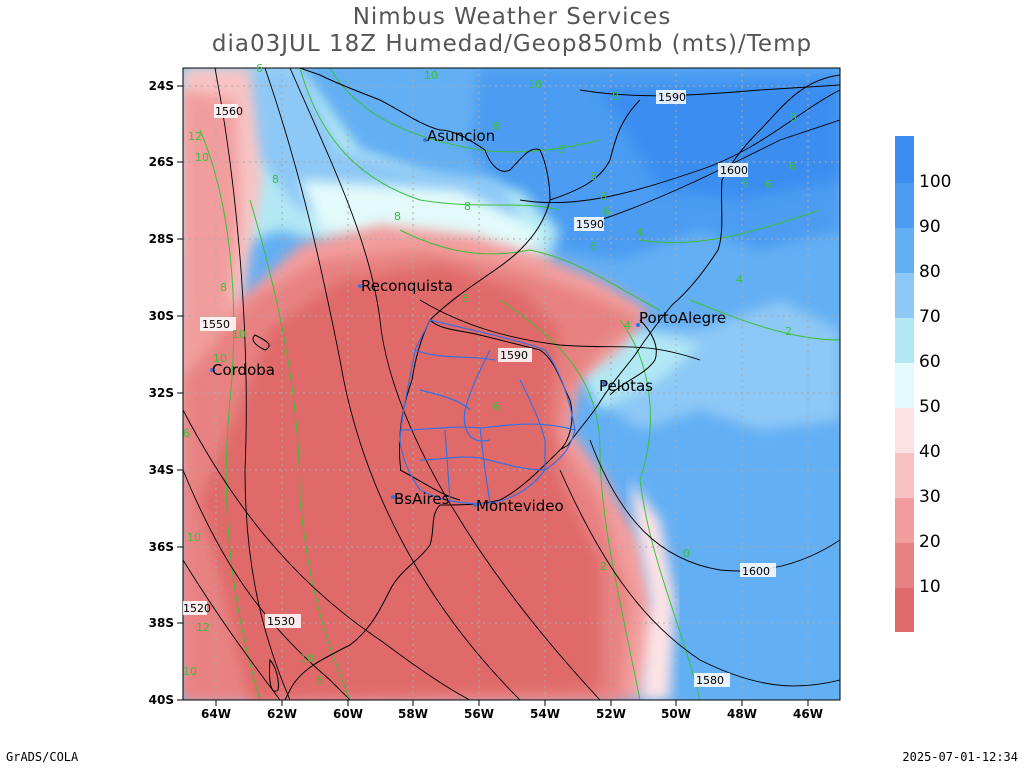 The image size is (1024, 768). I want to click on geop-label: 1520, so click(197, 608).